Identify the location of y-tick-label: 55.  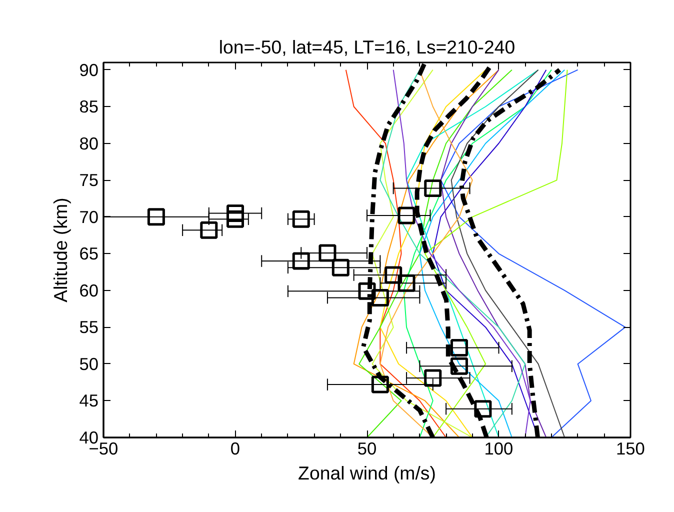
(89, 327).